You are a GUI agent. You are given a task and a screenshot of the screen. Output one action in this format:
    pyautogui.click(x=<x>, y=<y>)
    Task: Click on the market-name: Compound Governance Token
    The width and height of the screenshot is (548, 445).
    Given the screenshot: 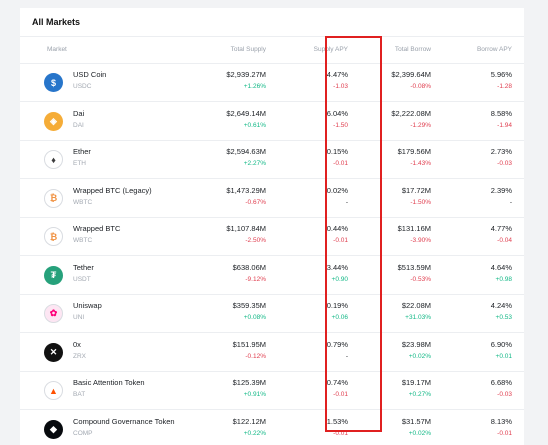 What is the action you would take?
    pyautogui.click(x=124, y=421)
    